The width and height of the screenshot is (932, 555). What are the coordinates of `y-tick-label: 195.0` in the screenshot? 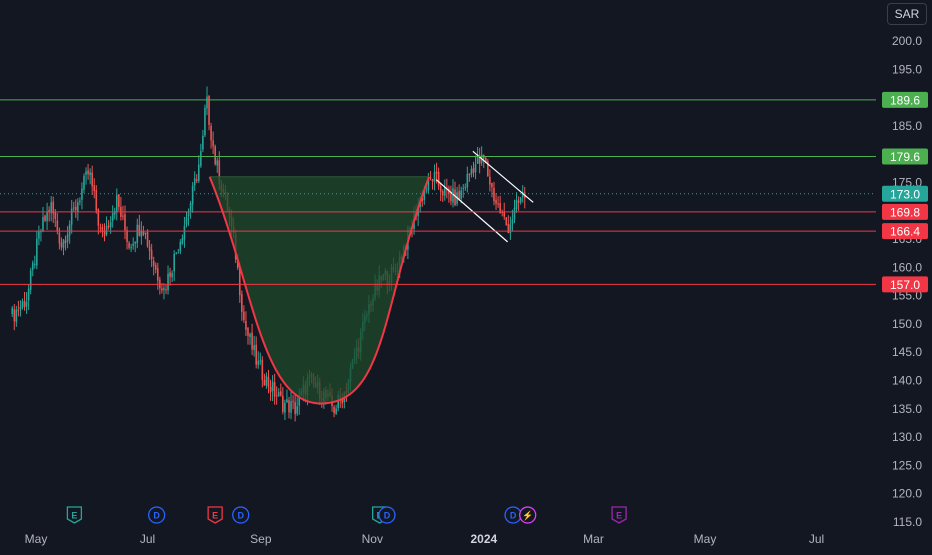 It's located at (907, 69).